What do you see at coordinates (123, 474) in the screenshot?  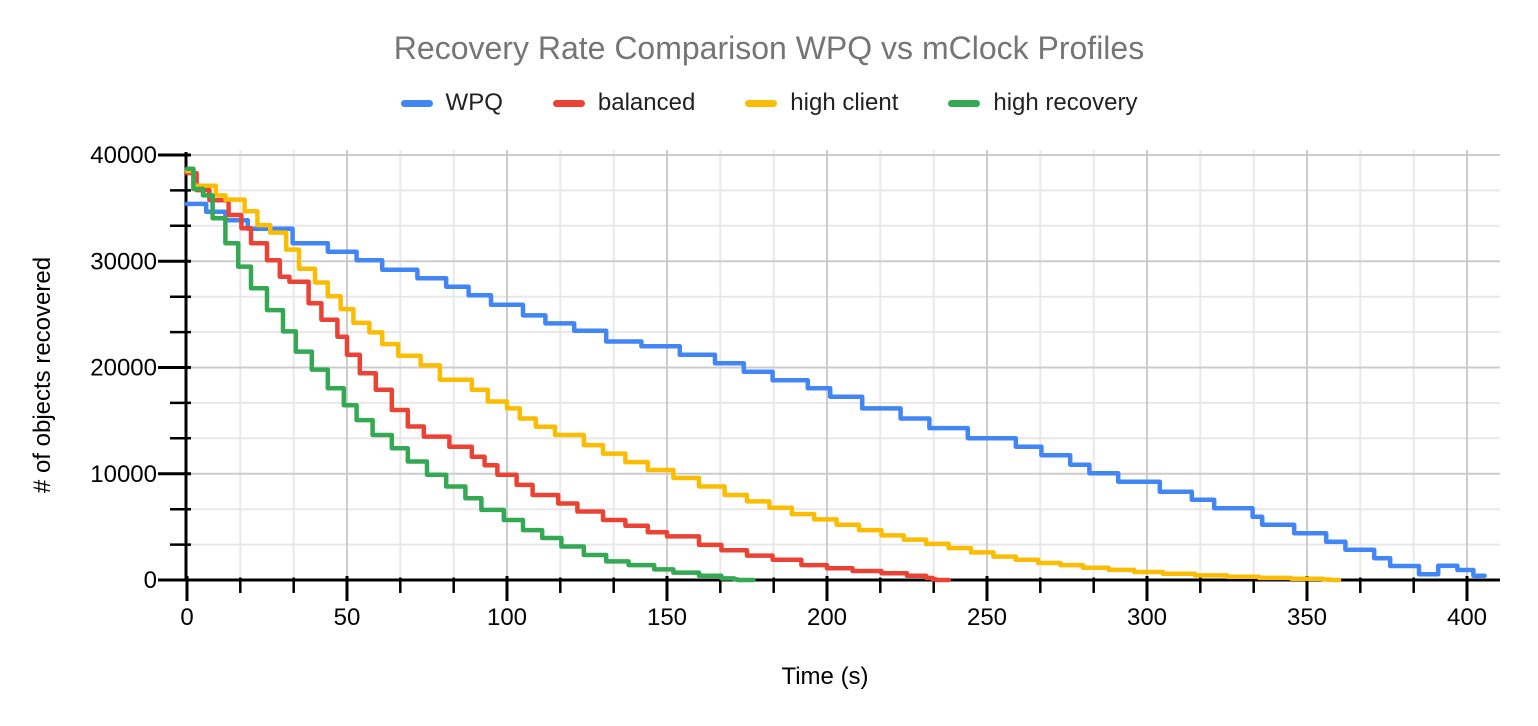 I see `svg-text: 10000` at bounding box center [123, 474].